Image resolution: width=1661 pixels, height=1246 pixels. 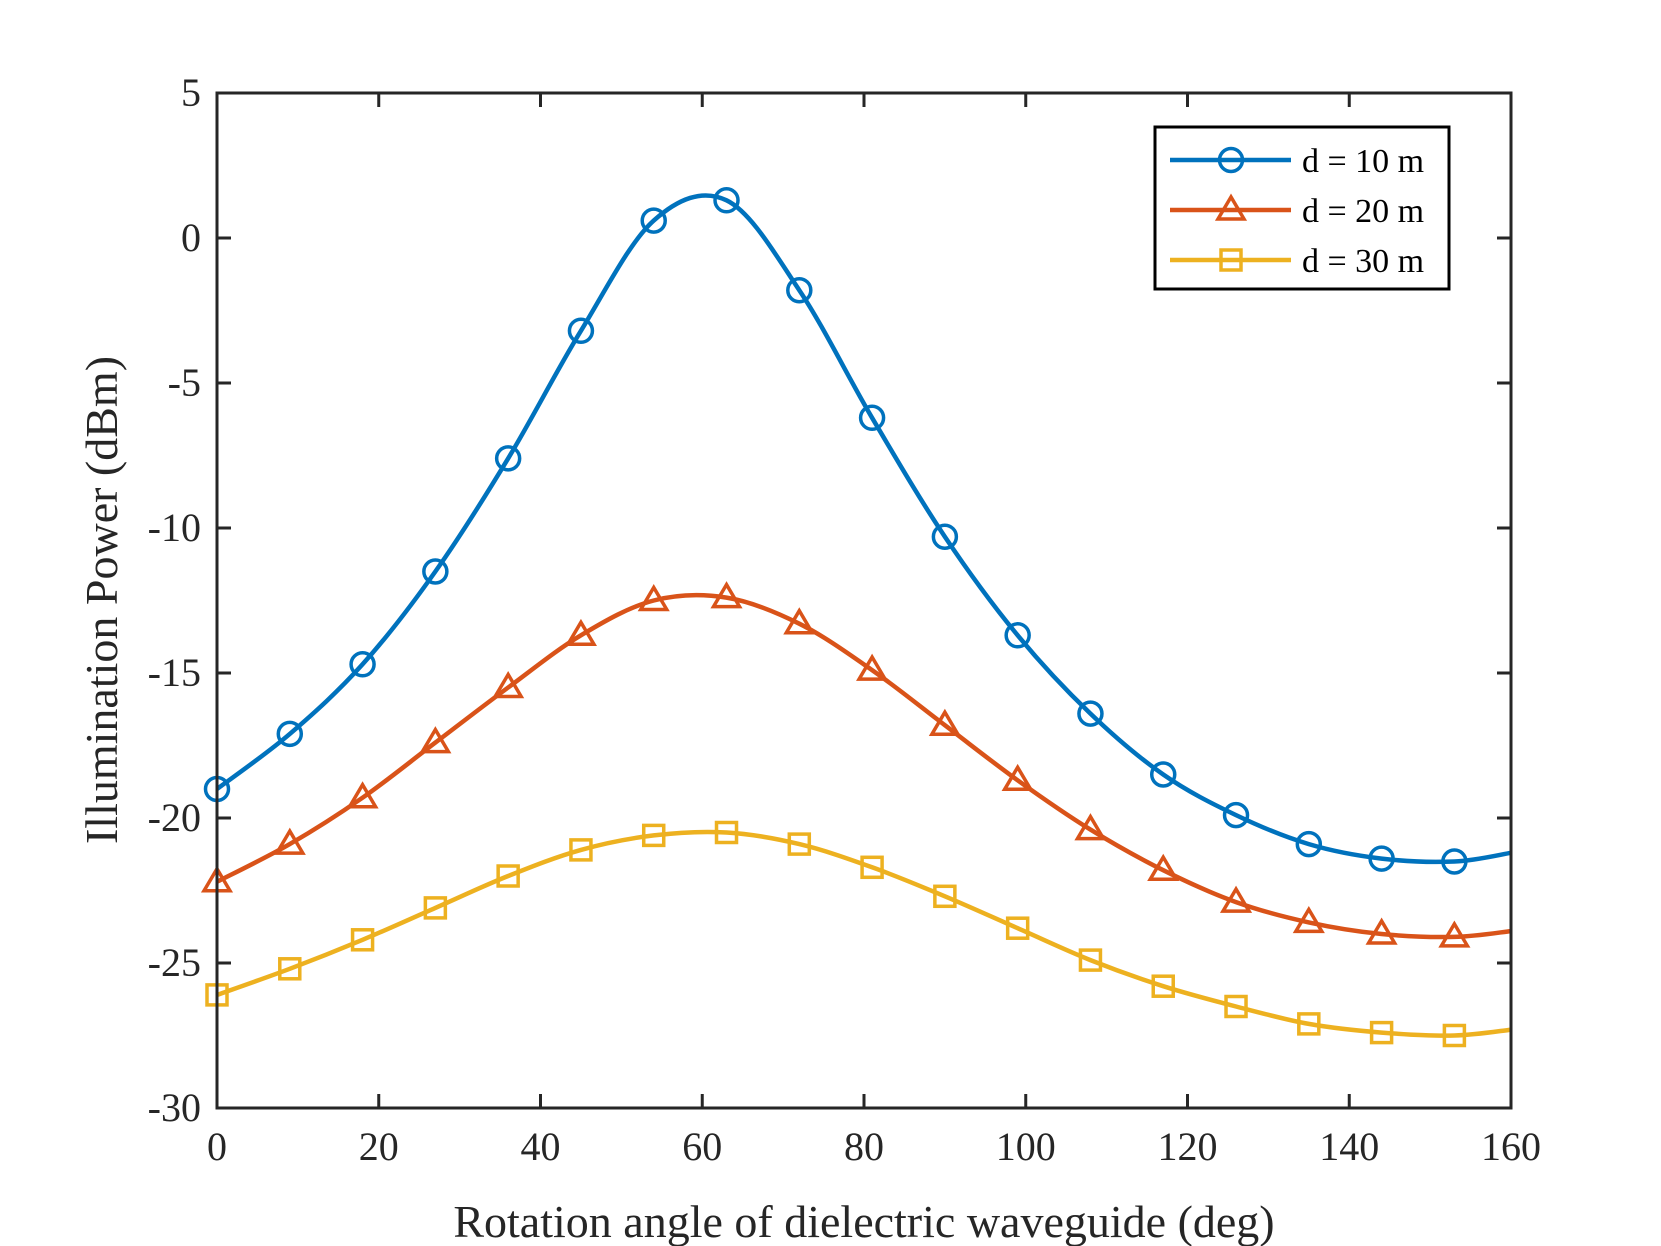 I want to click on legend-label: d = 30 m, so click(x=1363, y=261).